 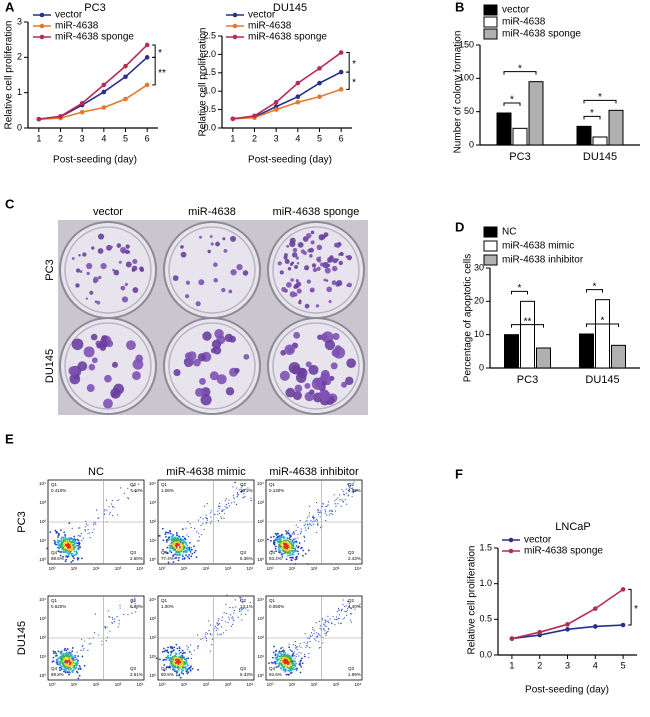 What do you see at coordinates (260, 521) in the screenshot?
I see `y-tick-label: 10²` at bounding box center [260, 521].